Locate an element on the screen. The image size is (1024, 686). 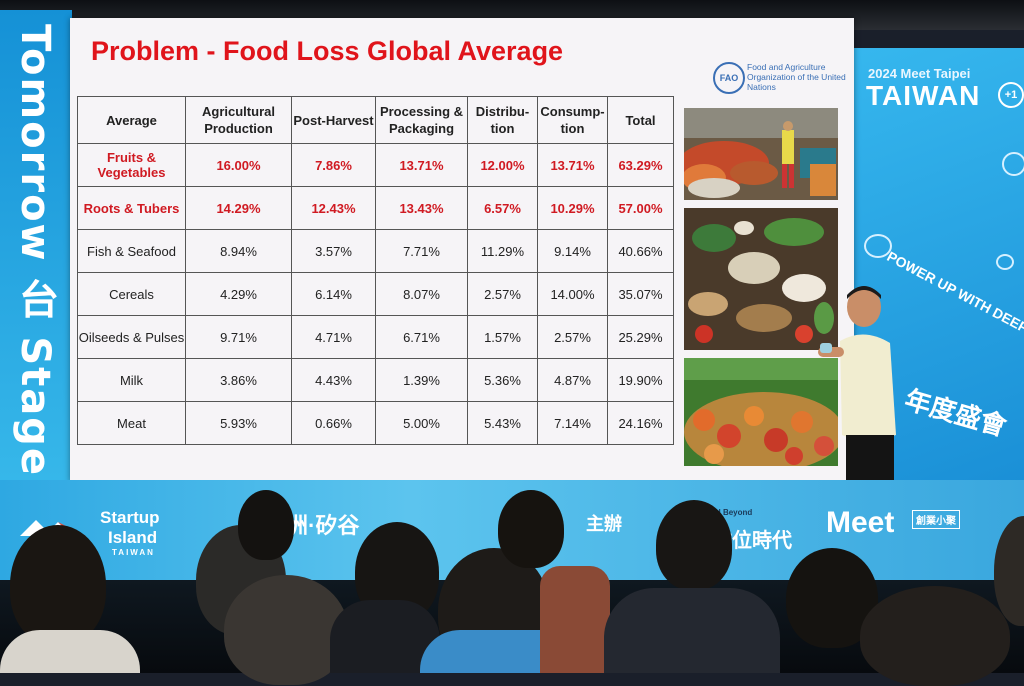
organizer-label: 主辦 is located at coordinates (604, 524).